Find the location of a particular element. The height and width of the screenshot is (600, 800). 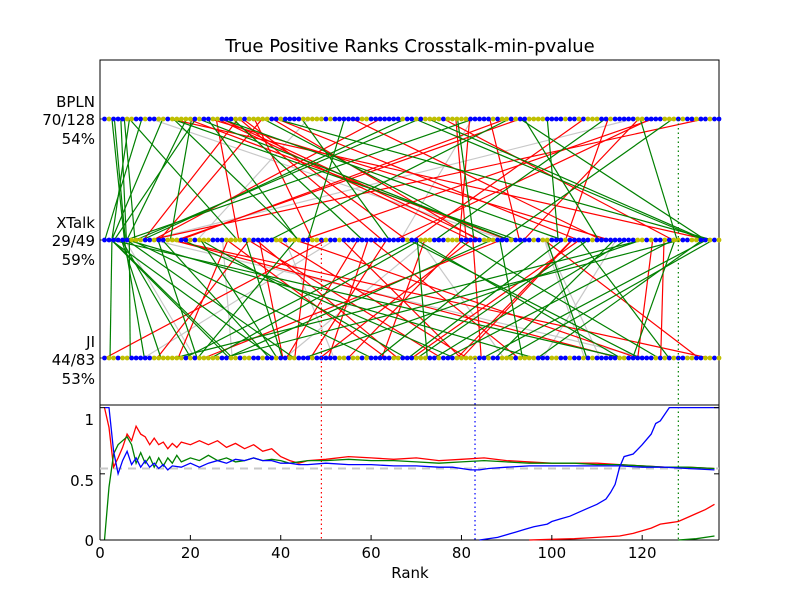

y-tick-labels: 1 0.5 0 is located at coordinates (82, 480).